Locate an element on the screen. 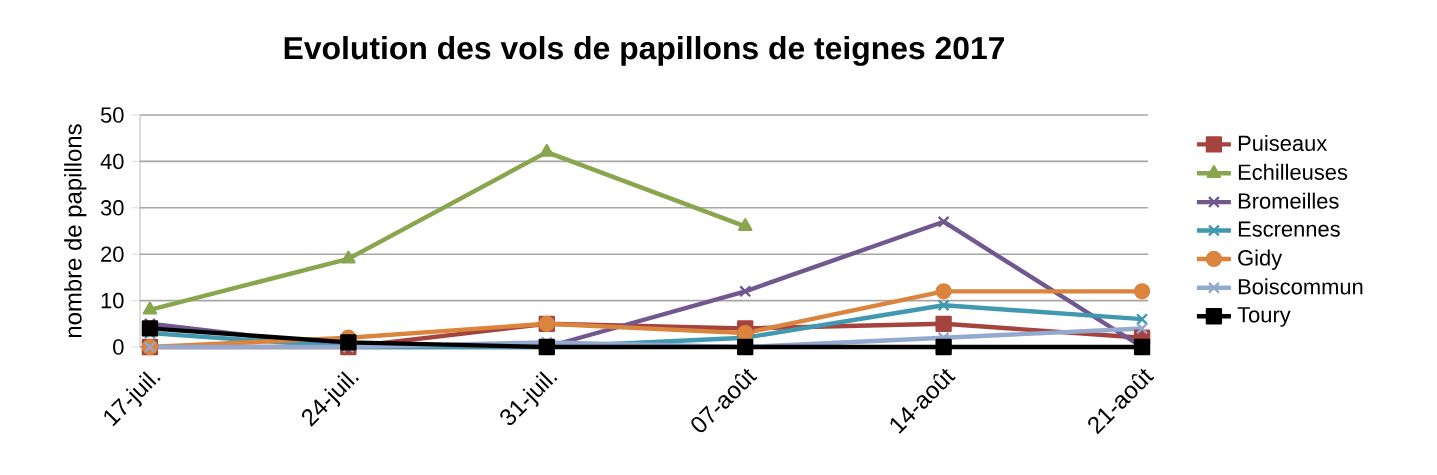 The width and height of the screenshot is (1437, 475). y-tick-label: 50 is located at coordinates (112, 115).